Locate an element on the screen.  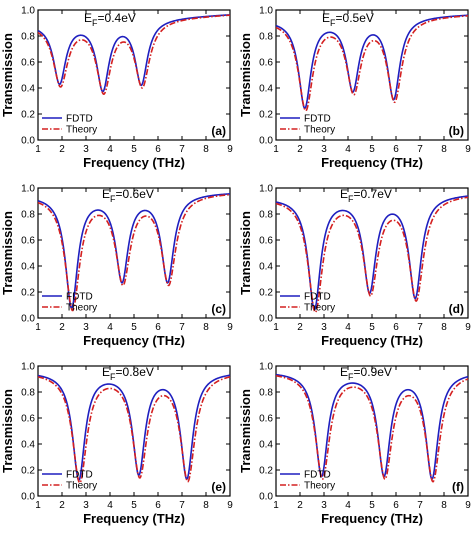
fermi-energy-label: EF=0.8eV is located at coordinates (128, 373).